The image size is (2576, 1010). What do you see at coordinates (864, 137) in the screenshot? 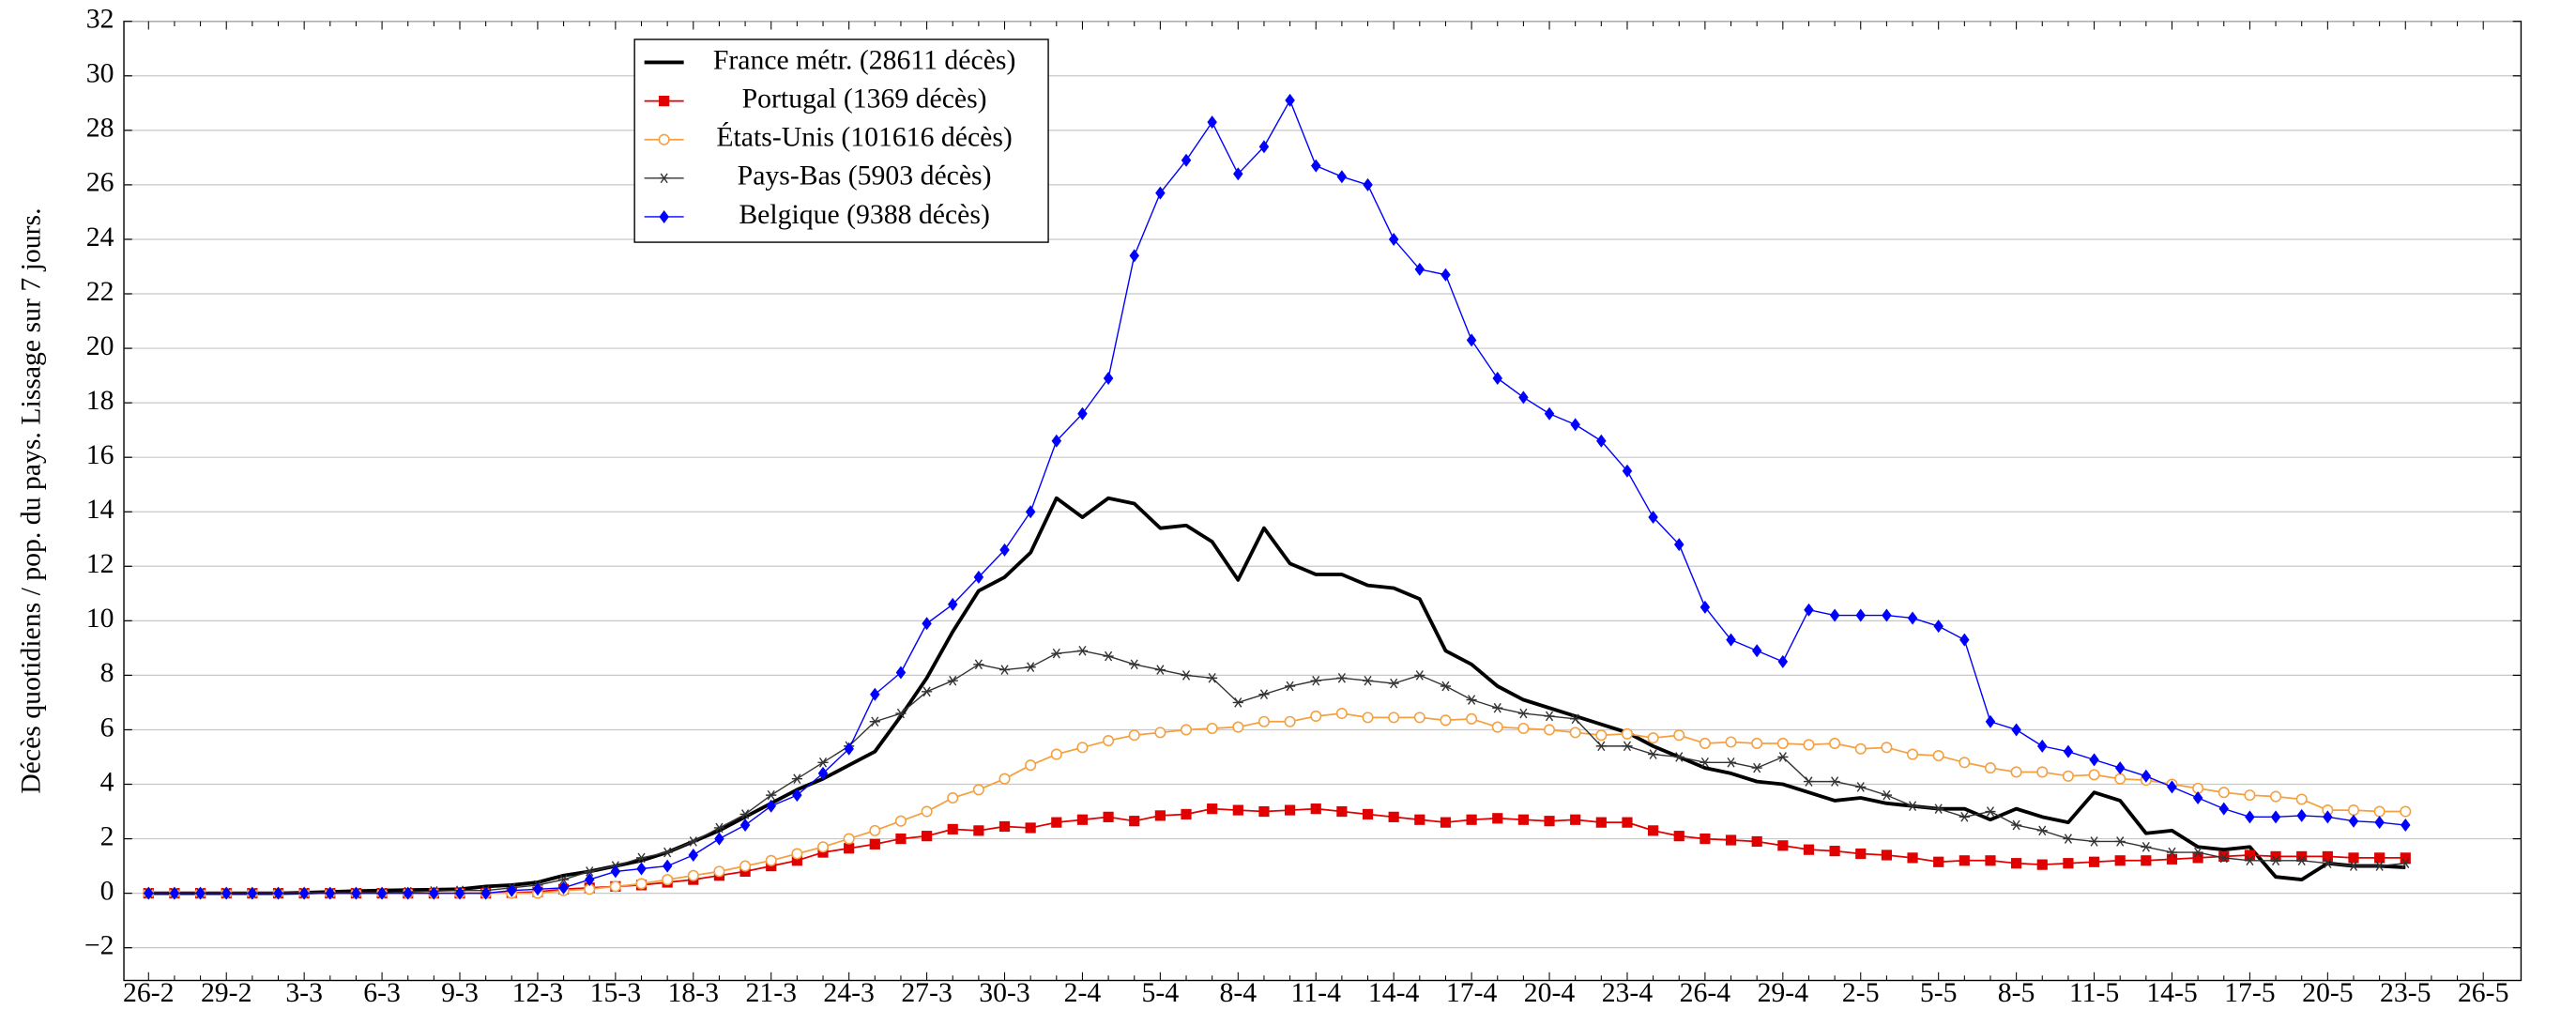
I see `legend-label: États-Unis (101616 décès)` at bounding box center [864, 137].